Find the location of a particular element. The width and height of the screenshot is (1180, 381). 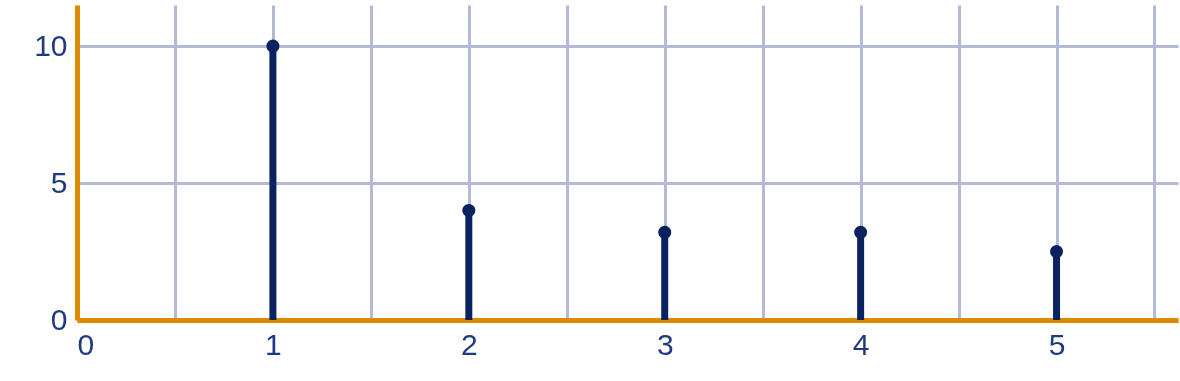

x-tick-label: 2 is located at coordinates (469, 344).